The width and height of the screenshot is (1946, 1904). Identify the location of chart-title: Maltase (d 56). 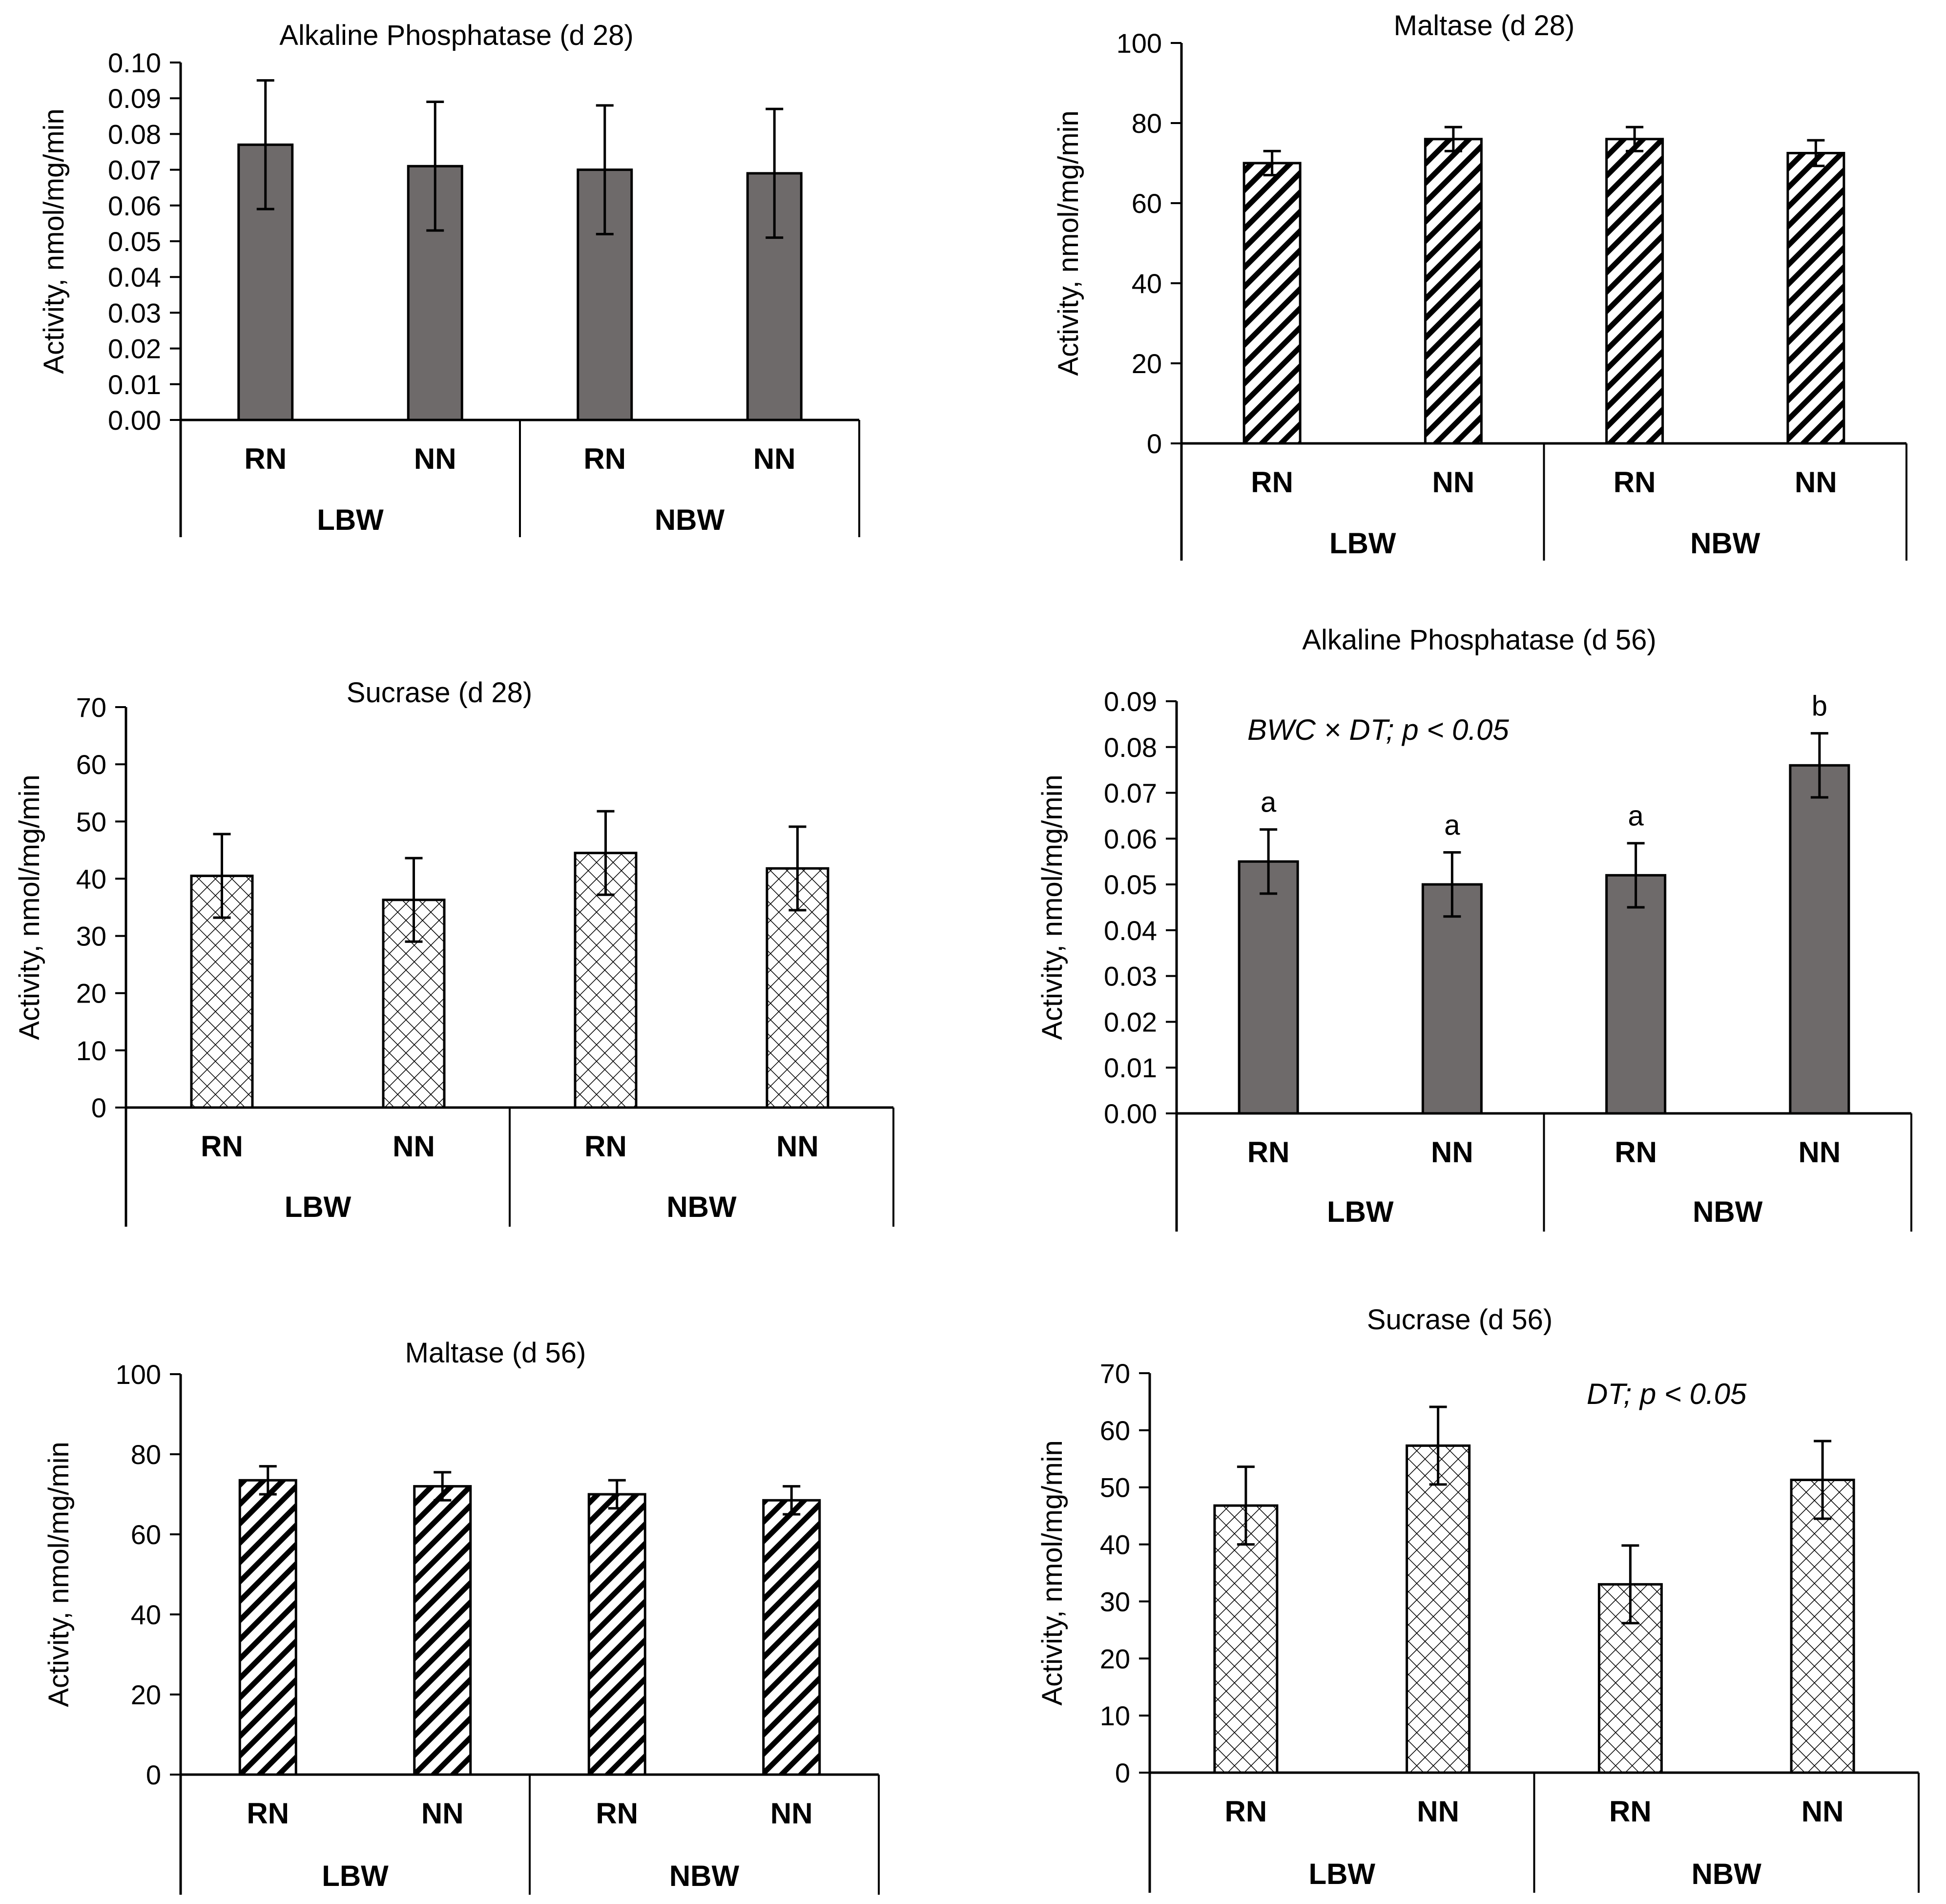
(495, 1353).